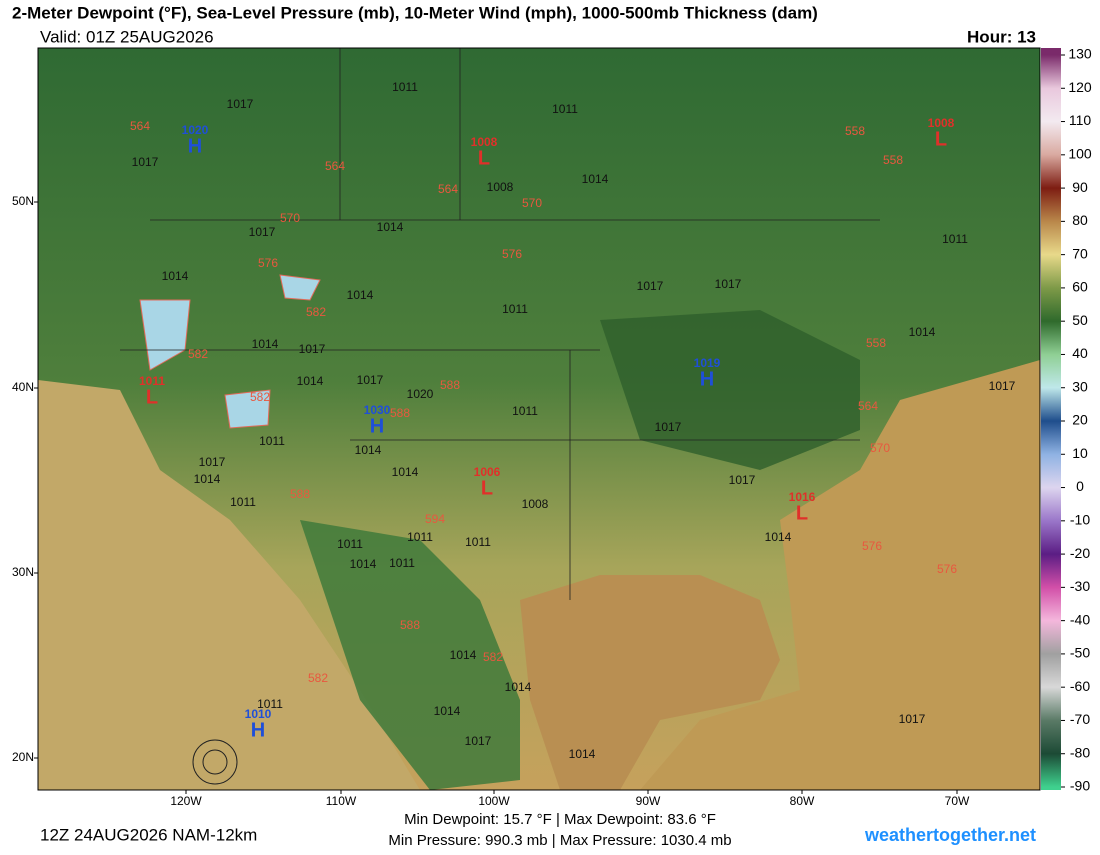 The image size is (1100, 855). What do you see at coordinates (1080, 752) in the screenshot?
I see `colorbar-tick-label: -80` at bounding box center [1080, 752].